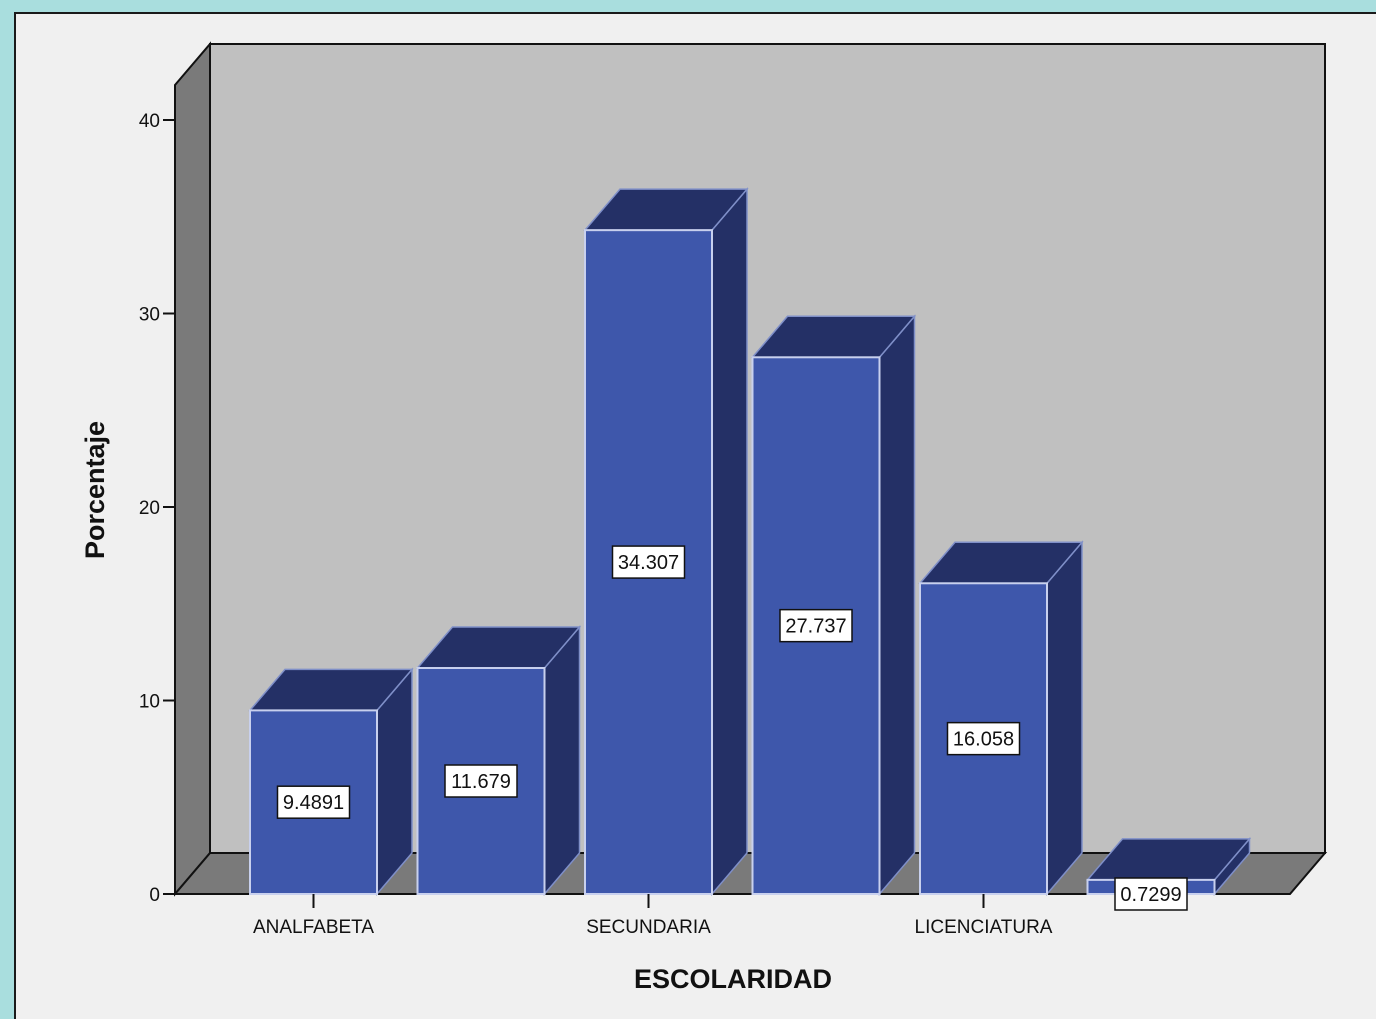 The height and width of the screenshot is (1019, 1376). Describe the element at coordinates (95, 490) in the screenshot. I see `y-axis-title: Porcentaje` at that location.